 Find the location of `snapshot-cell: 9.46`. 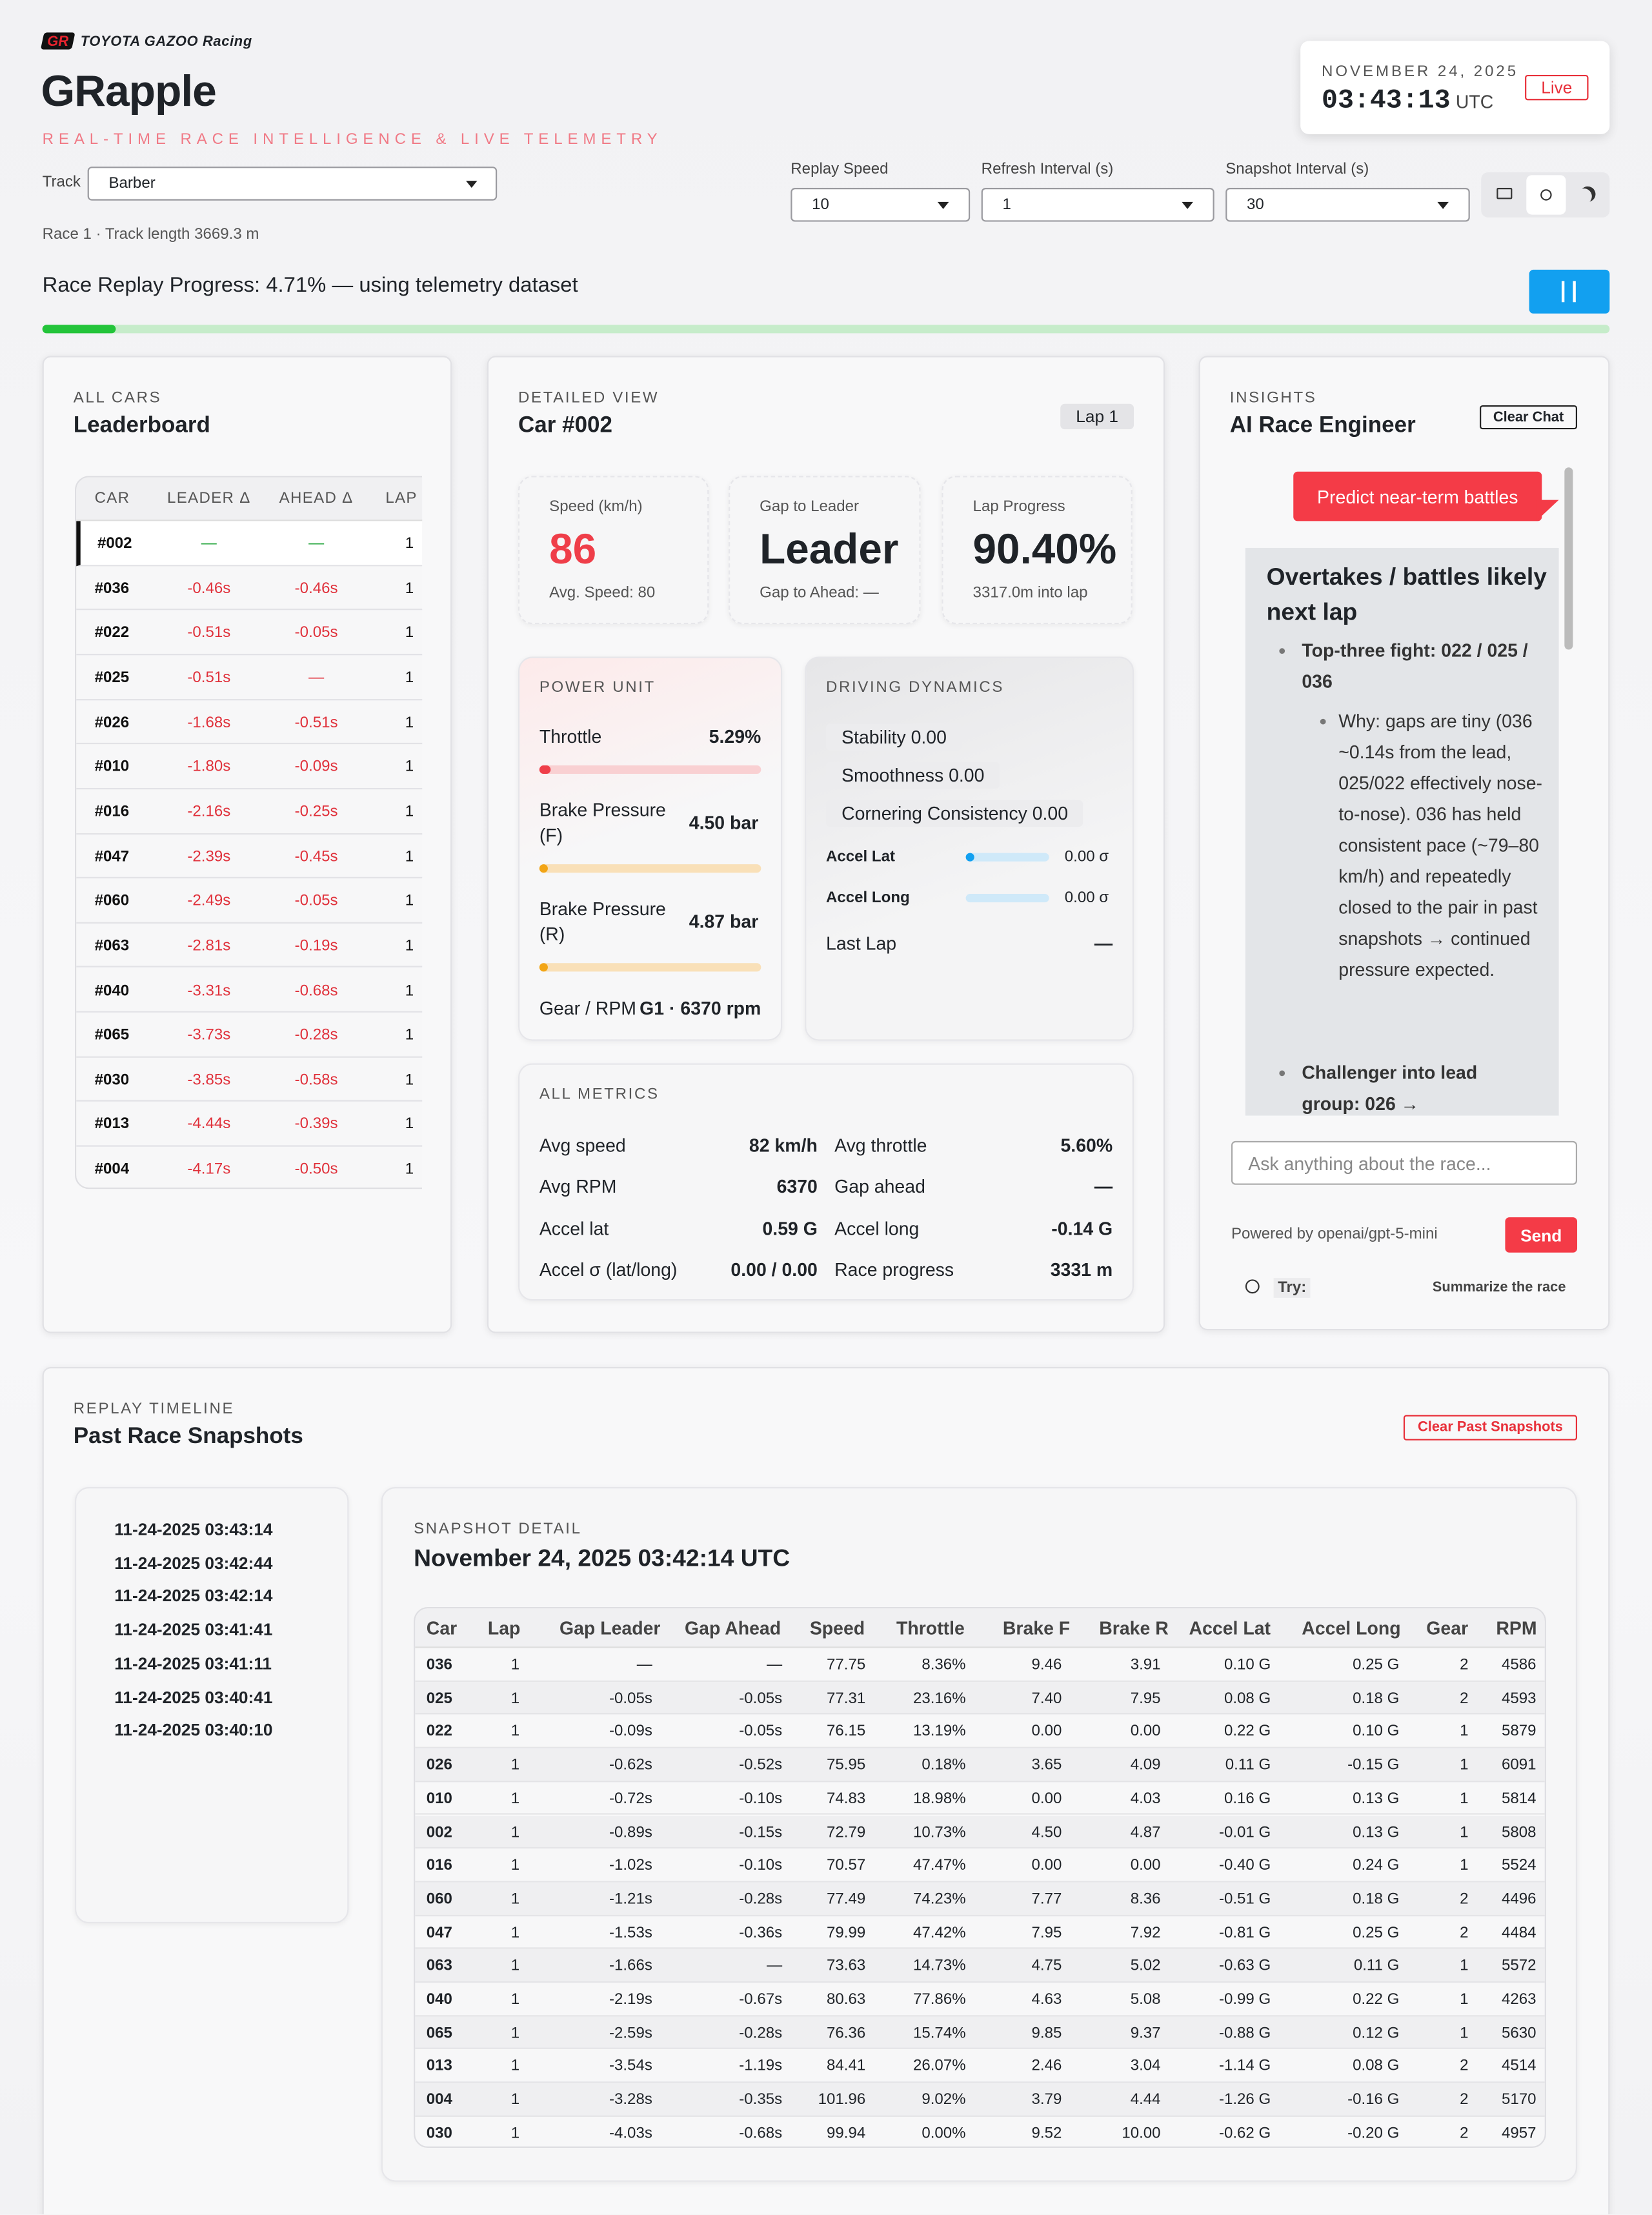

snapshot-cell: 9.46 is located at coordinates (1046, 1665).